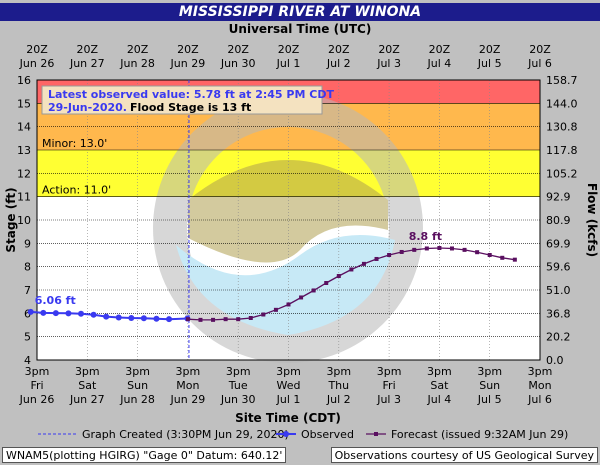 This screenshot has height=465, width=600. What do you see at coordinates (238, 399) in the screenshot?
I see `bottom-tick-label: Jun 30` at bounding box center [238, 399].